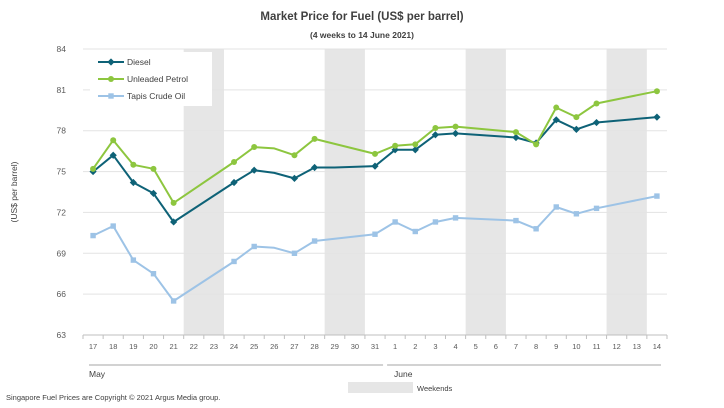 The height and width of the screenshot is (408, 724). What do you see at coordinates (139, 62) in the screenshot?
I see `legend-label-diesel: Diesel` at bounding box center [139, 62].